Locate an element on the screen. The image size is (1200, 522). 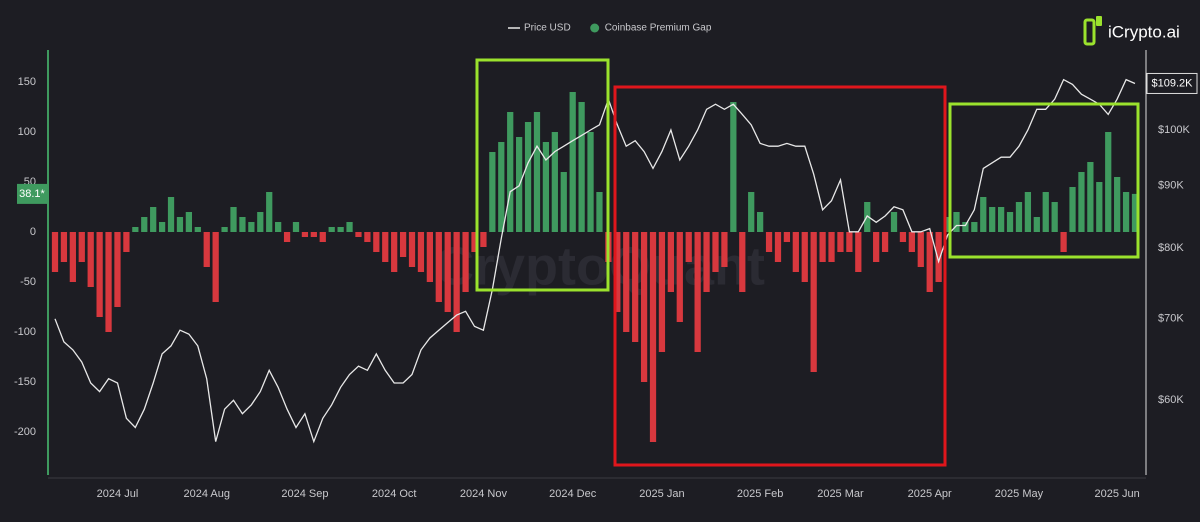
y-tick-label: 100 is located at coordinates (27, 132).